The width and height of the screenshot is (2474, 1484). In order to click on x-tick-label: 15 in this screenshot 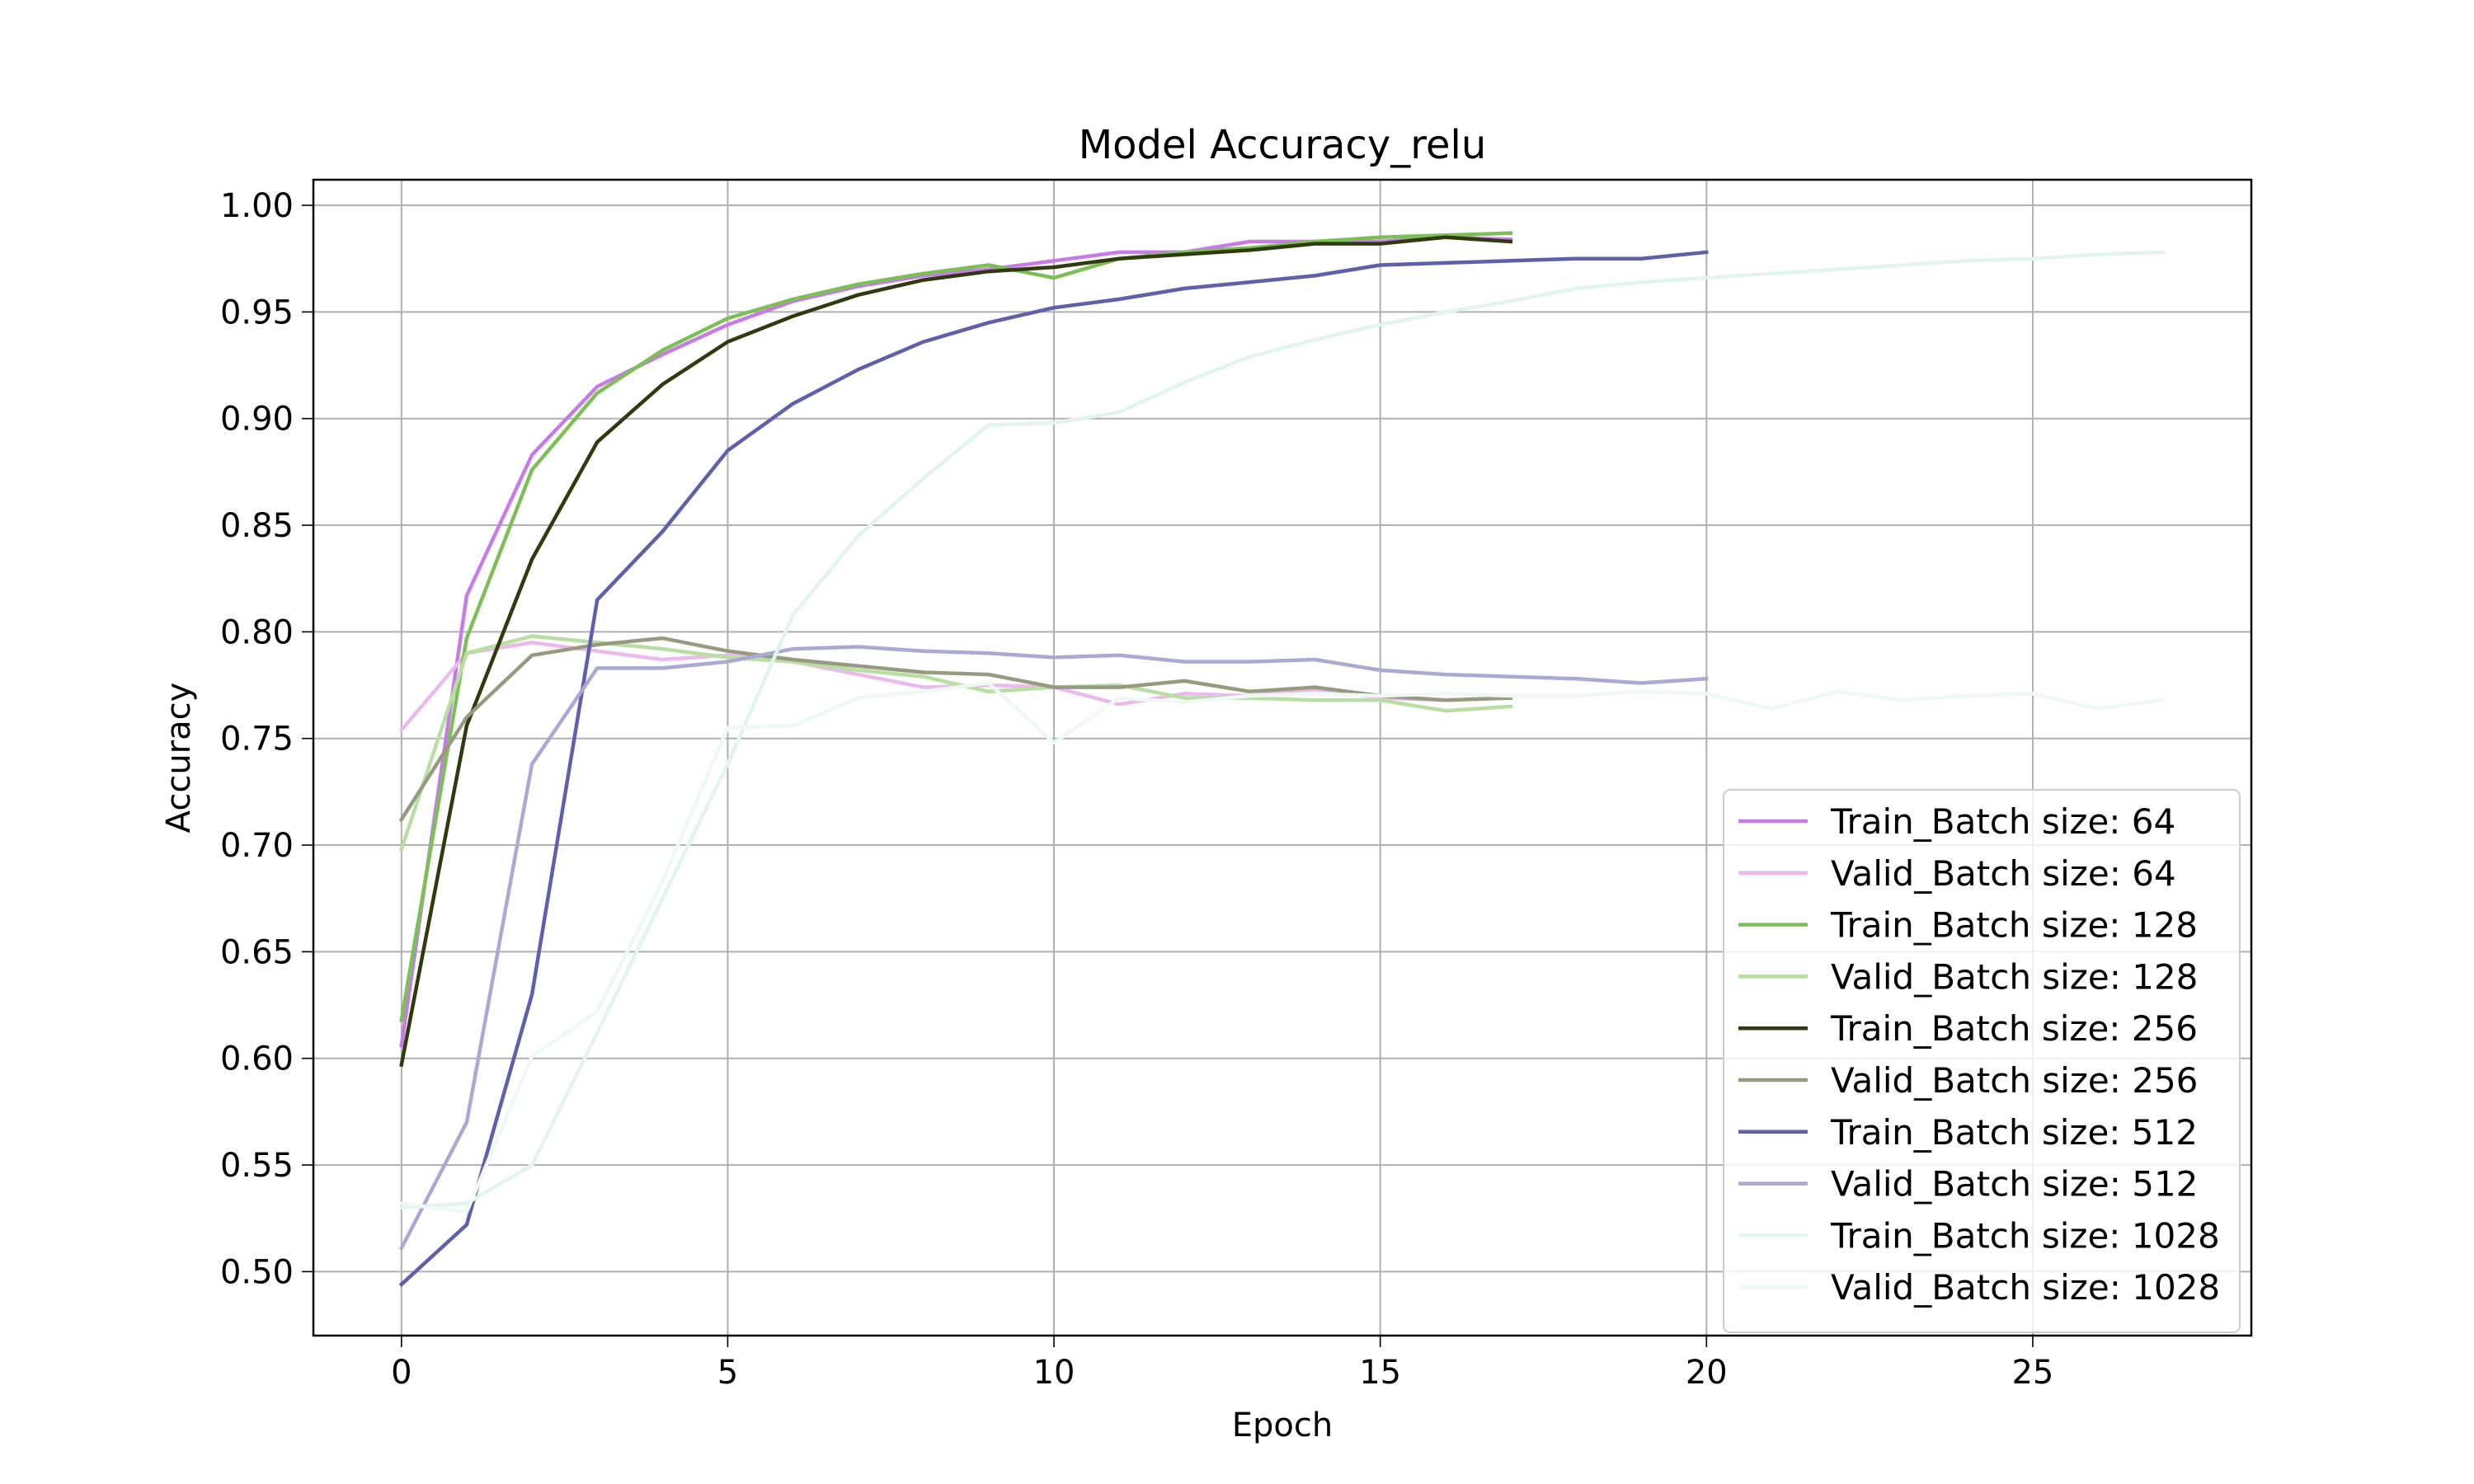, I will do `click(1380, 1373)`.